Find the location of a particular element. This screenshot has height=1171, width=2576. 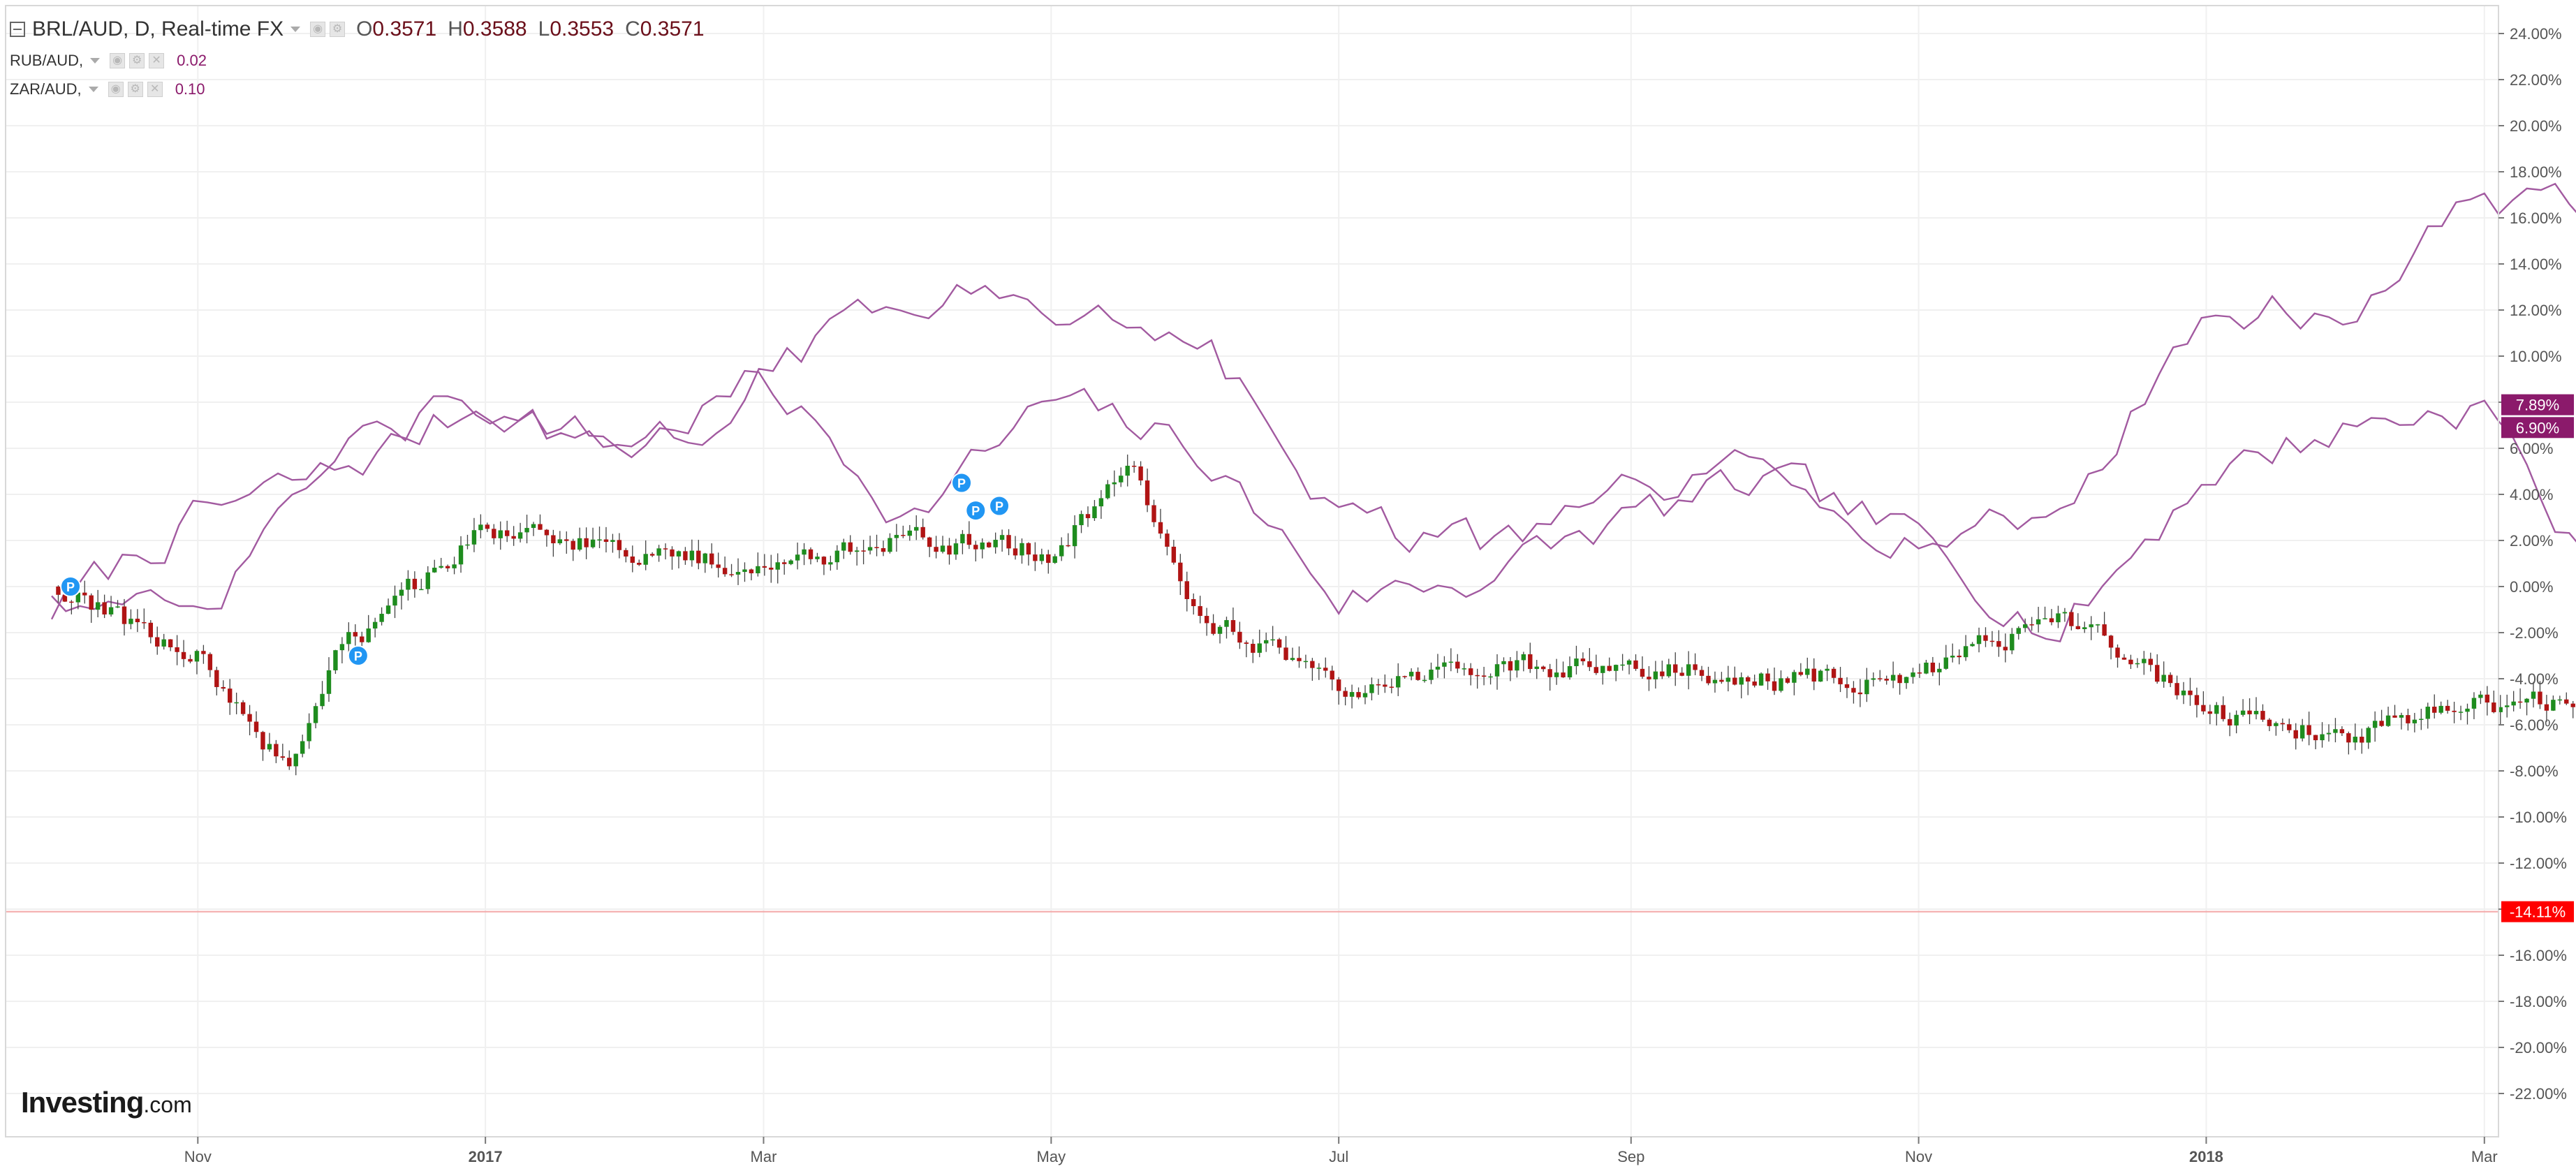

y-tick-label: 2.00% is located at coordinates (2531, 541).